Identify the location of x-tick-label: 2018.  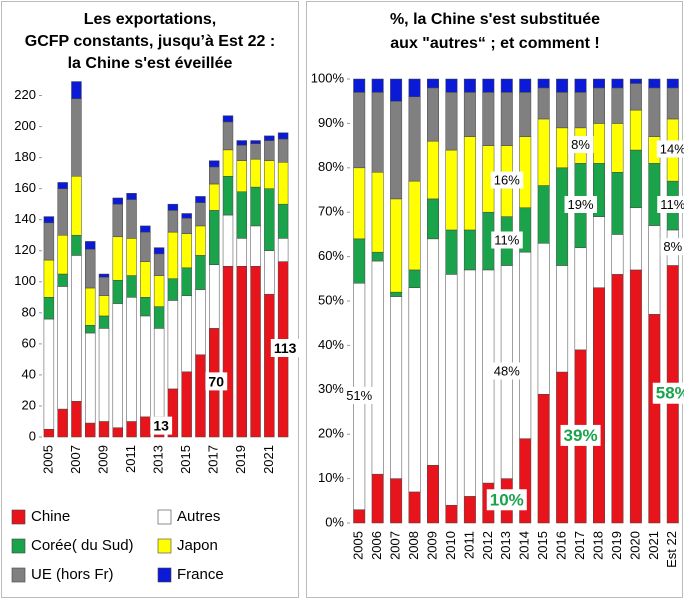
(597, 545).